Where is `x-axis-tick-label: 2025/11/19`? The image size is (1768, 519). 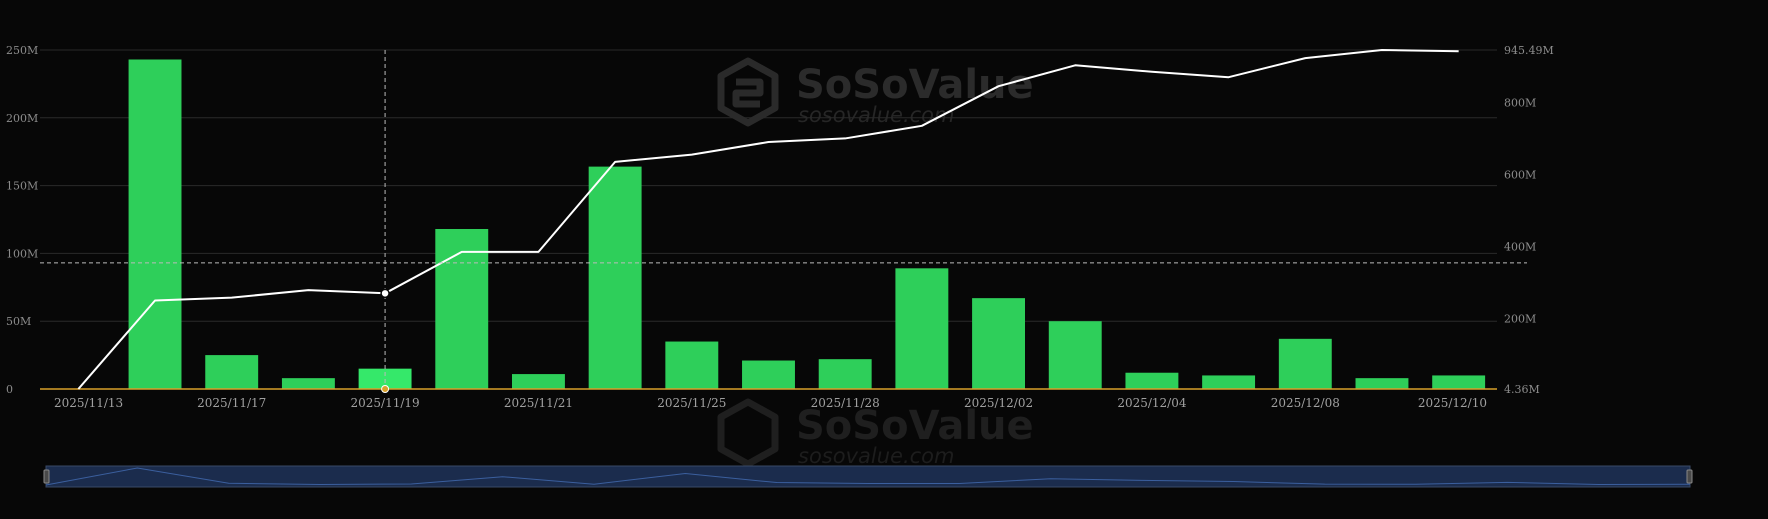 x-axis-tick-label: 2025/11/19 is located at coordinates (384, 403).